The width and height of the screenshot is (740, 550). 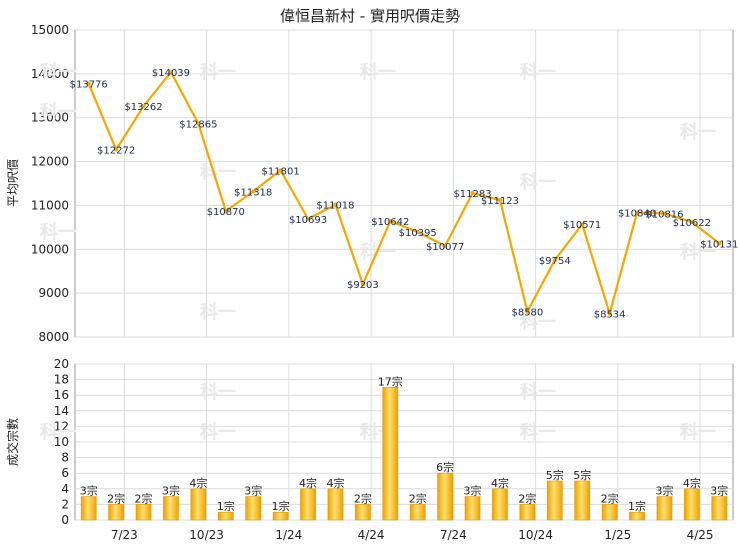 What do you see at coordinates (124, 535) in the screenshot?
I see `x-tick-label: 7/23` at bounding box center [124, 535].